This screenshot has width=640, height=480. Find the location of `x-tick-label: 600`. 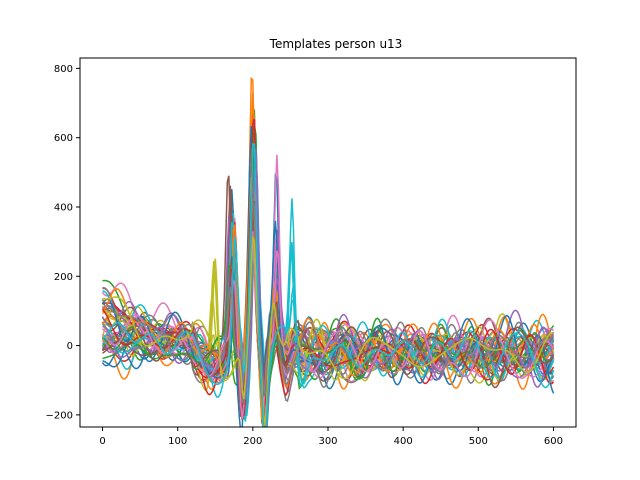

x-tick-label: 600 is located at coordinates (553, 441).